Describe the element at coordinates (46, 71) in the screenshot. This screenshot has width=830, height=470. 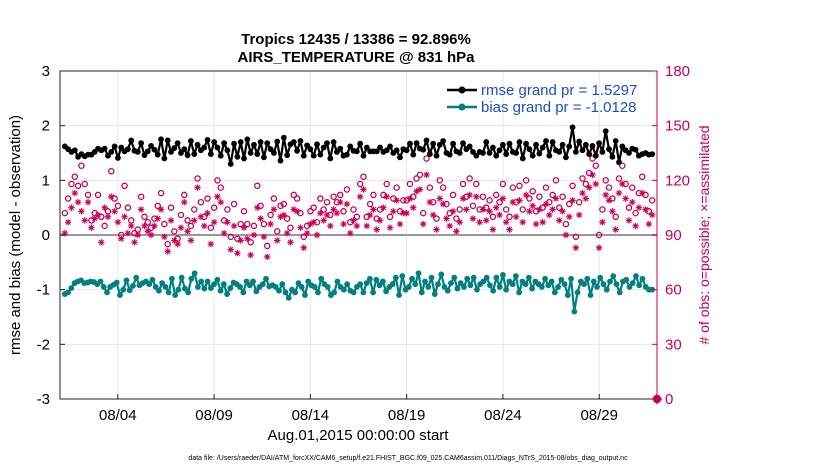
I see `y-tick-label: 3` at that location.